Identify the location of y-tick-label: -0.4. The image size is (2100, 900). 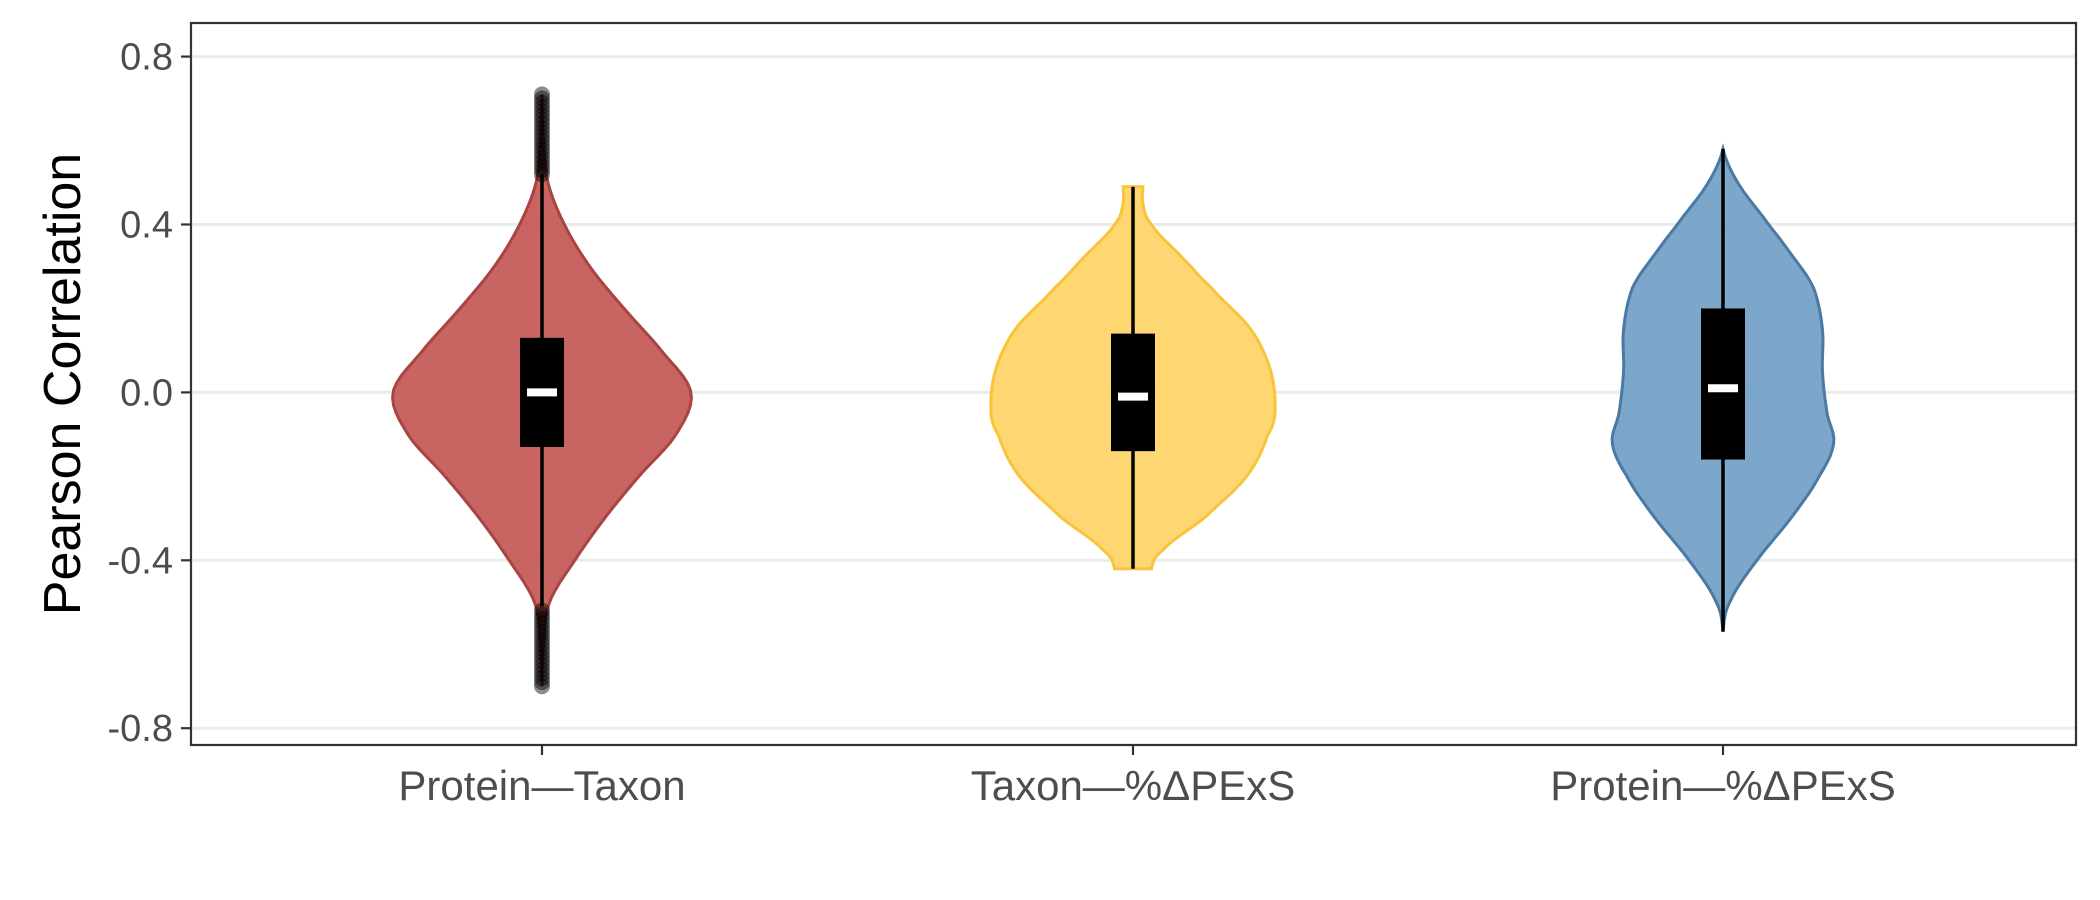
(140, 561).